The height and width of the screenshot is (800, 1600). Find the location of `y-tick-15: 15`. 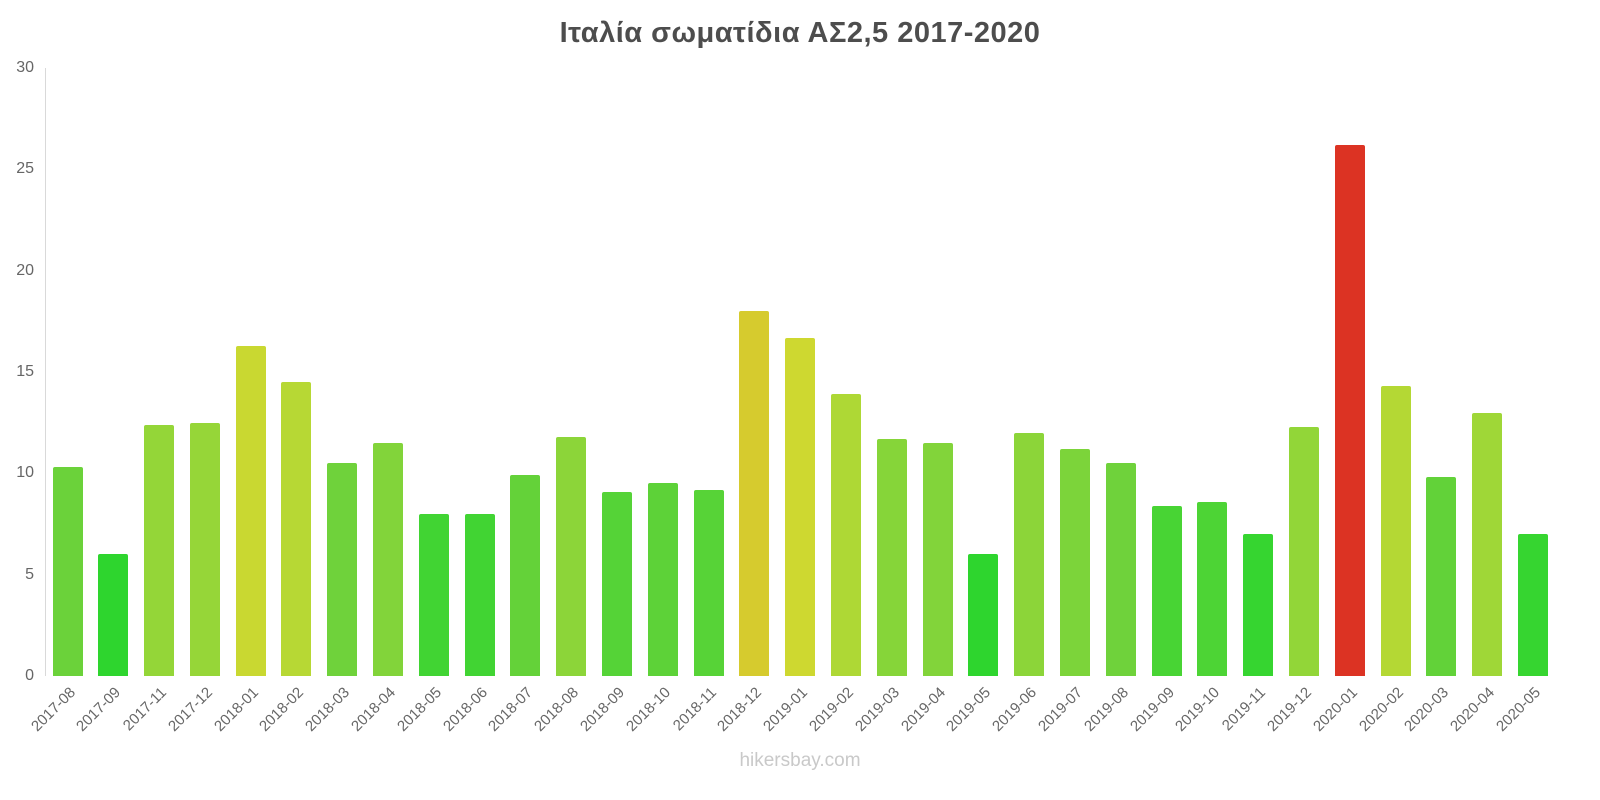

y-tick-15: 15 is located at coordinates (25, 371).